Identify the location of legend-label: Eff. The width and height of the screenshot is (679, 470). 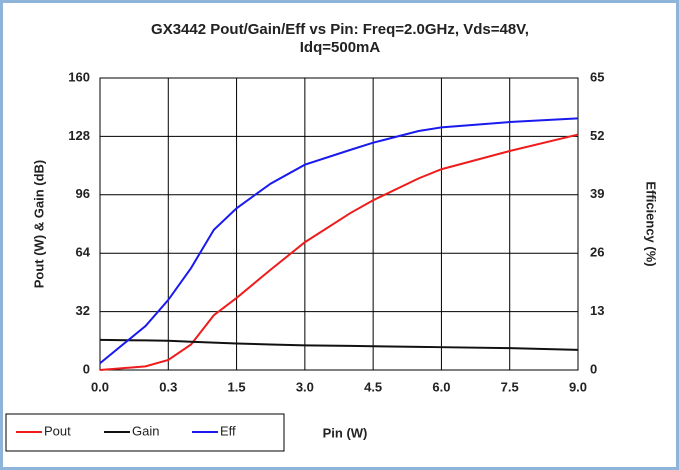
(228, 430).